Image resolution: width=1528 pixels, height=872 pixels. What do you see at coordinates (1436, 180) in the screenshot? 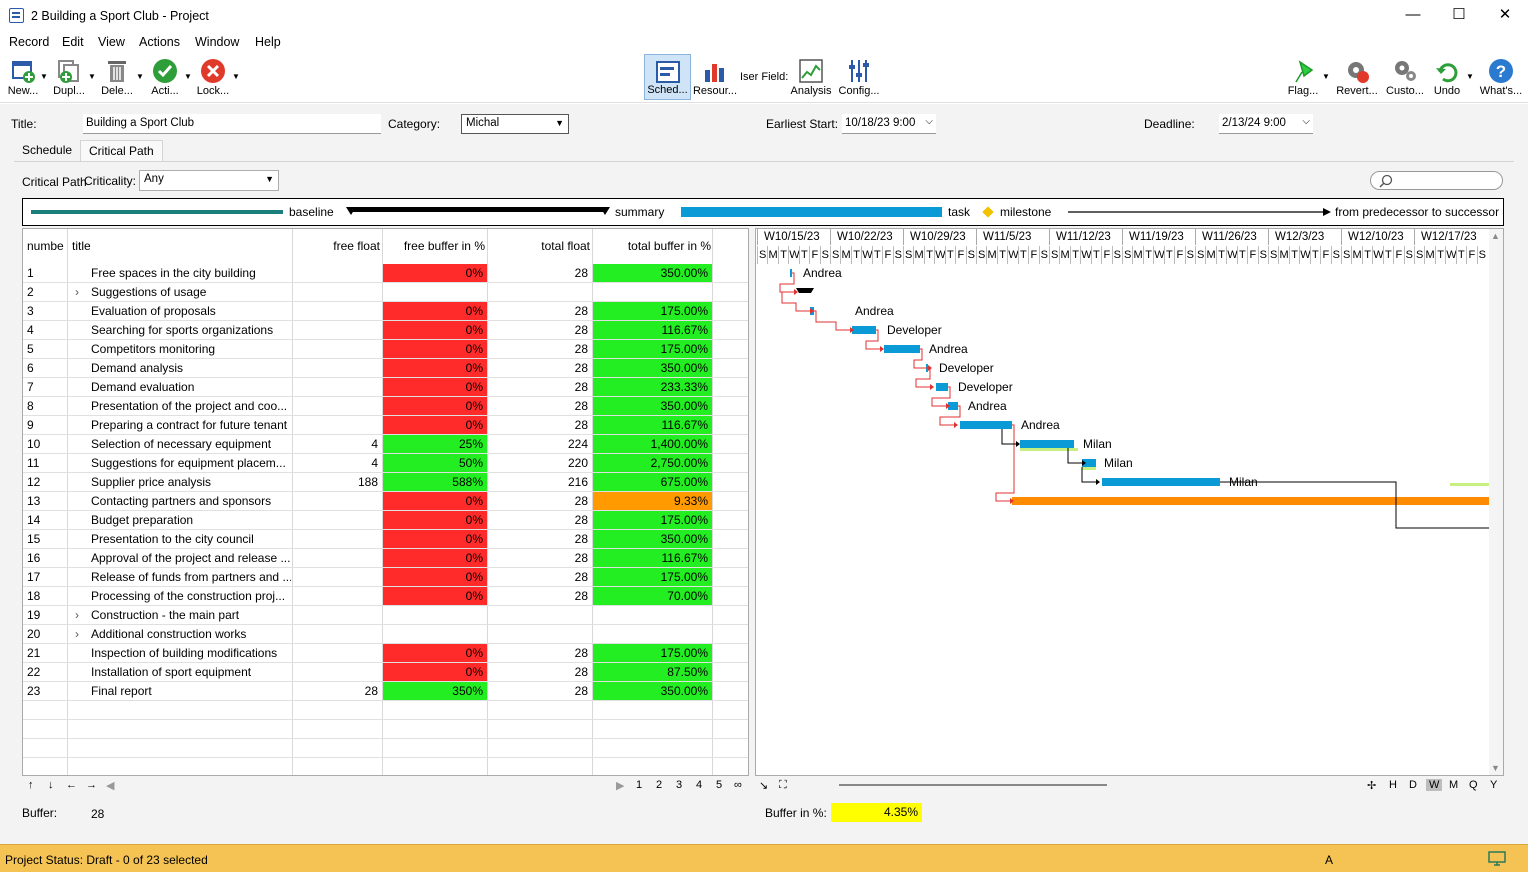
I see `search-input` at bounding box center [1436, 180].